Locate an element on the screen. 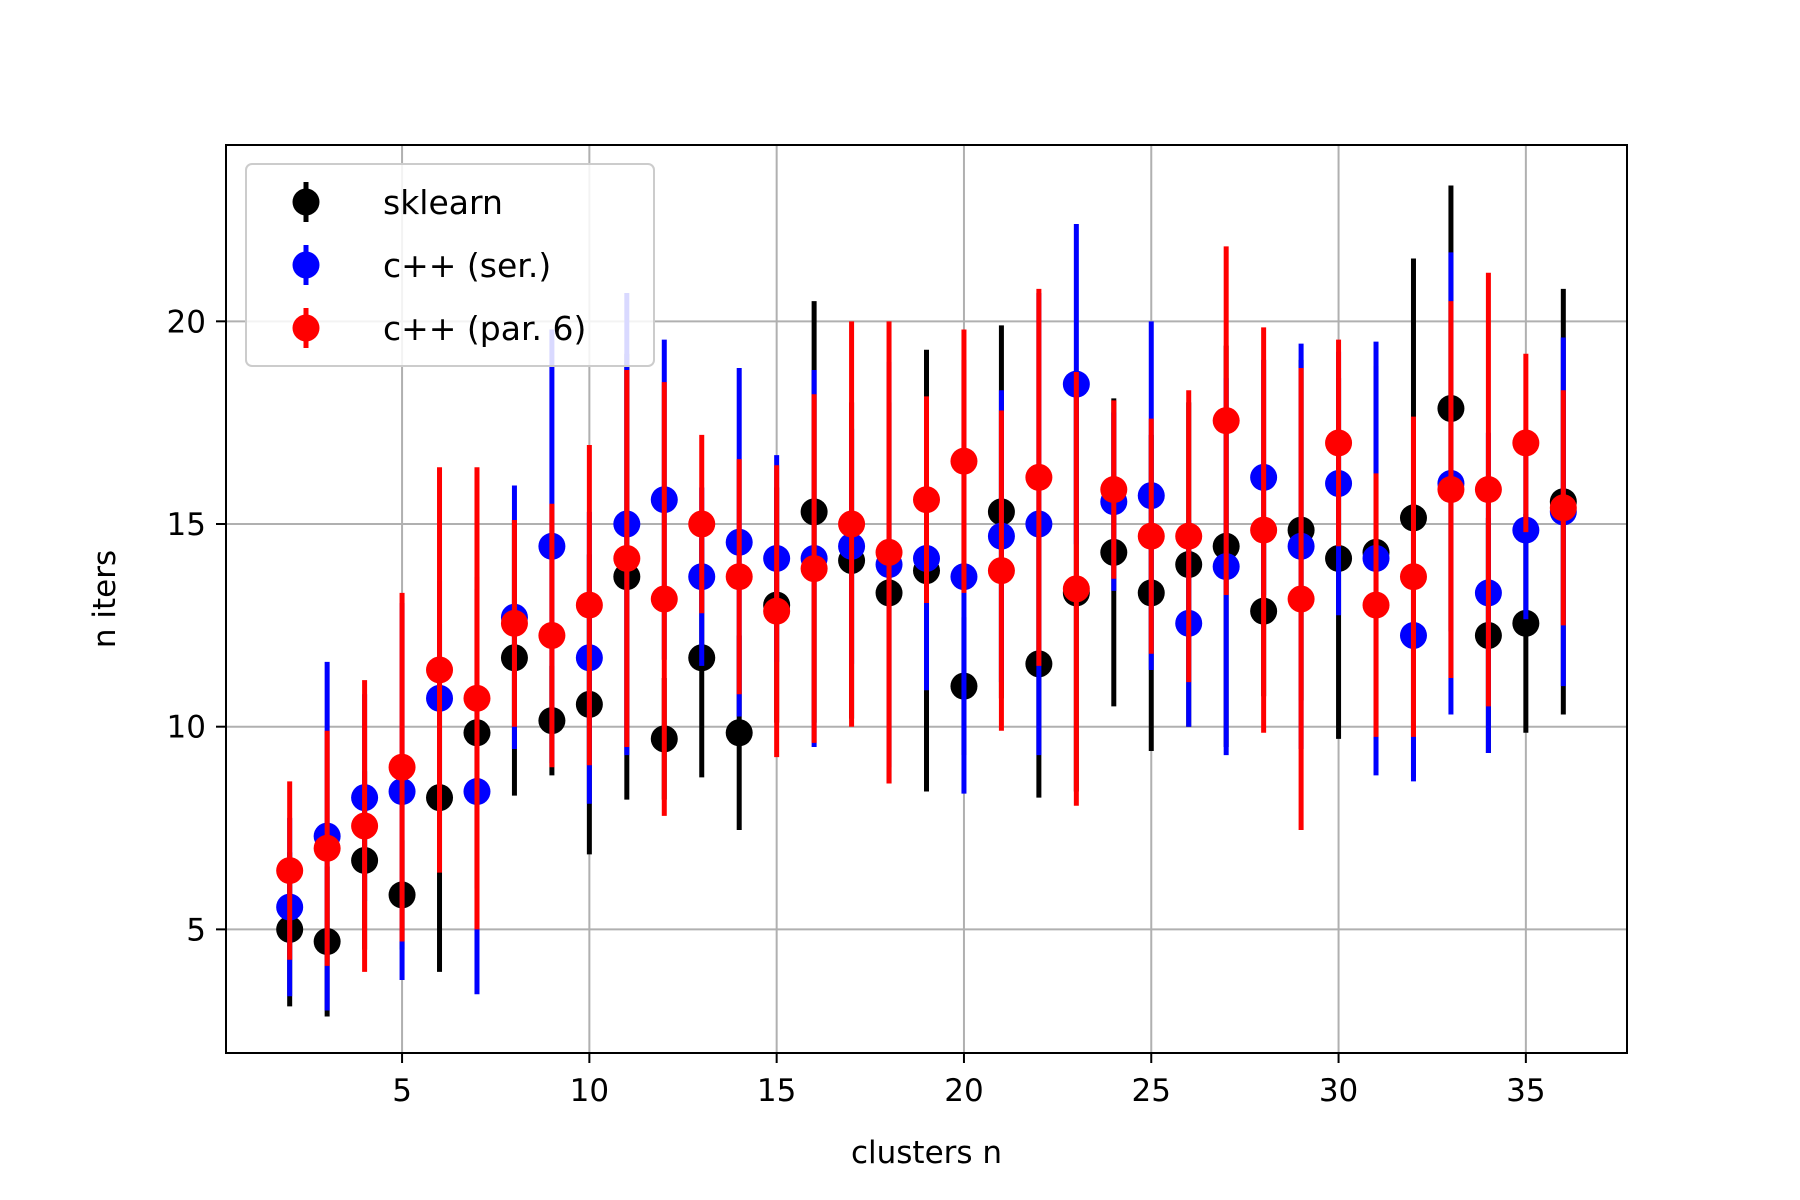  y-tick-label: 20 is located at coordinates (186, 322).